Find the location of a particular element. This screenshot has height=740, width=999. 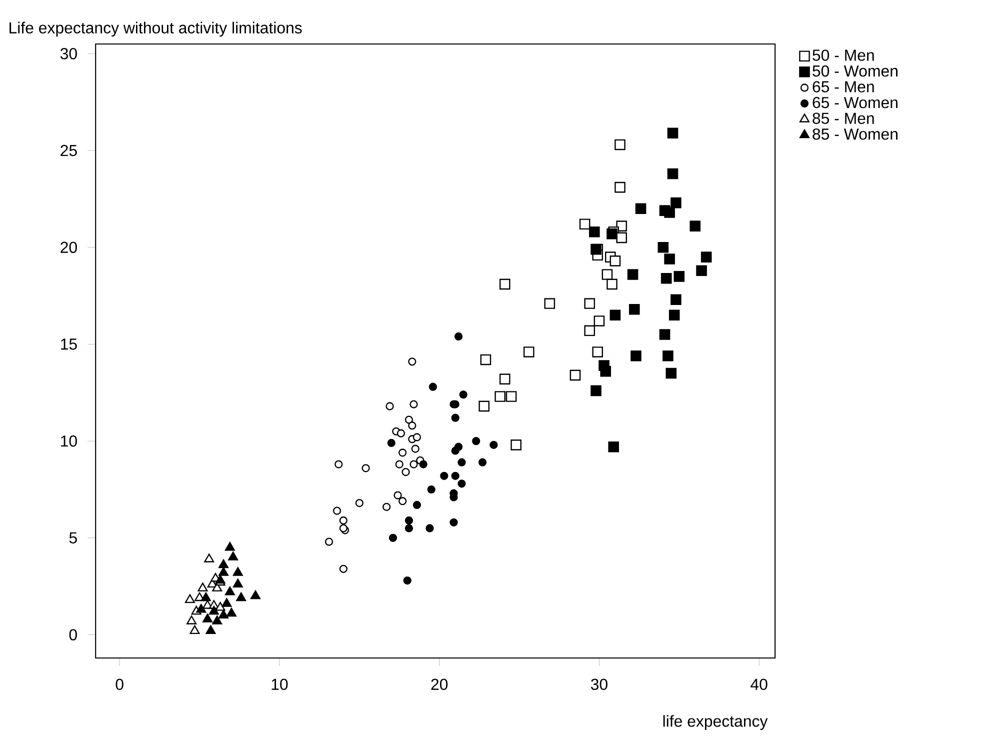

legend-label: 65 - Women is located at coordinates (855, 102).